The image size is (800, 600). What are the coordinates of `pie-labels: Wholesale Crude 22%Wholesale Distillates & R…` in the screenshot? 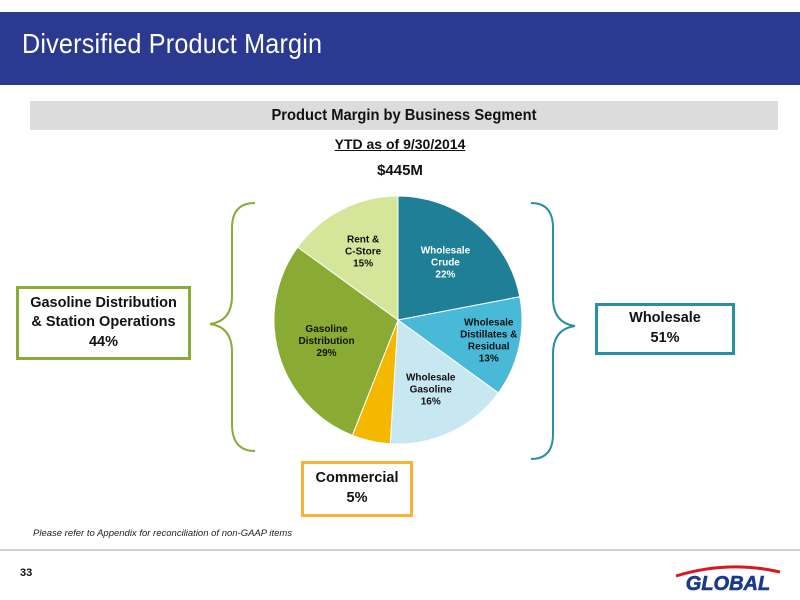 It's located at (407, 320).